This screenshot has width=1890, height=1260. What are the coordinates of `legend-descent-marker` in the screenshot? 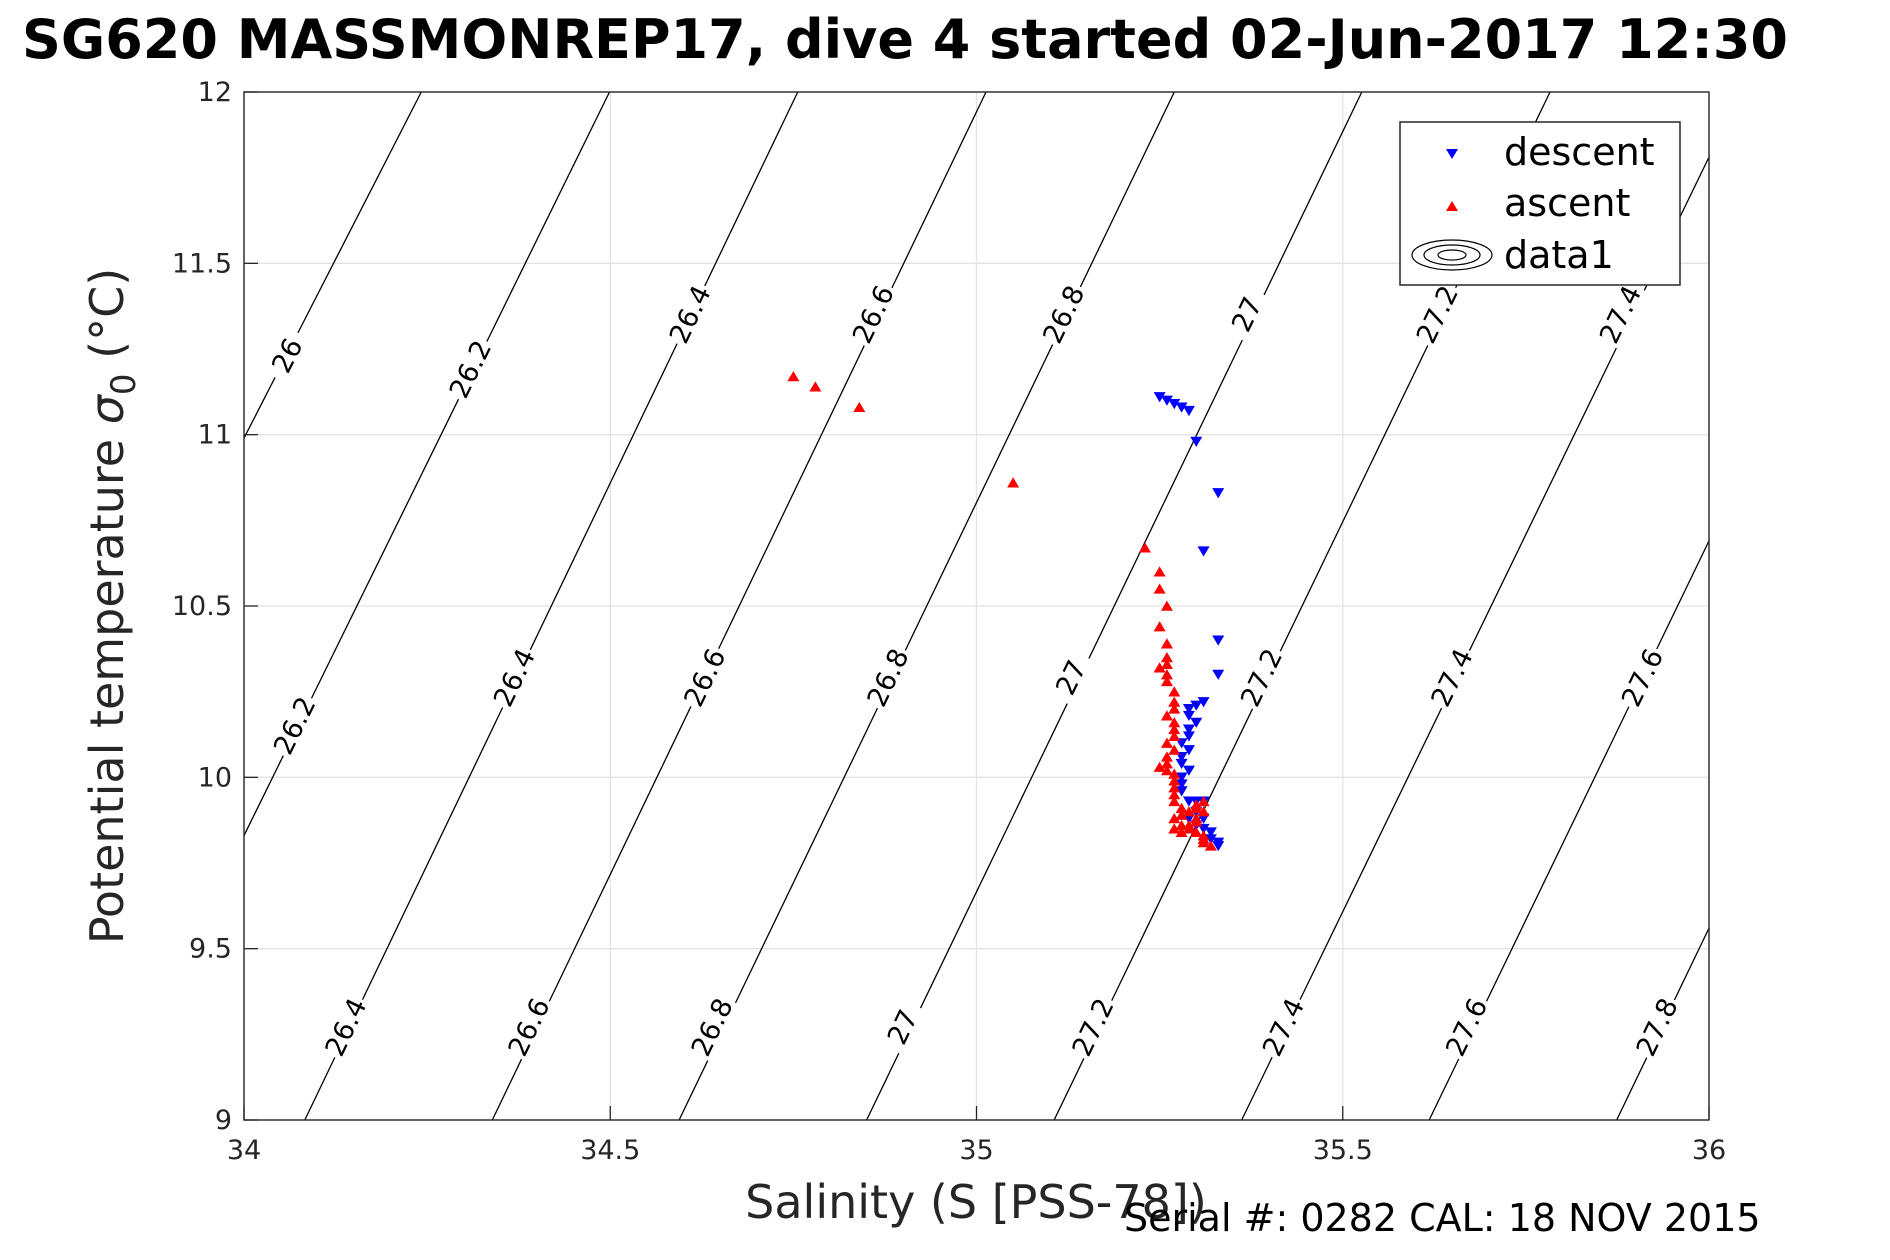 It's located at (1452, 154).